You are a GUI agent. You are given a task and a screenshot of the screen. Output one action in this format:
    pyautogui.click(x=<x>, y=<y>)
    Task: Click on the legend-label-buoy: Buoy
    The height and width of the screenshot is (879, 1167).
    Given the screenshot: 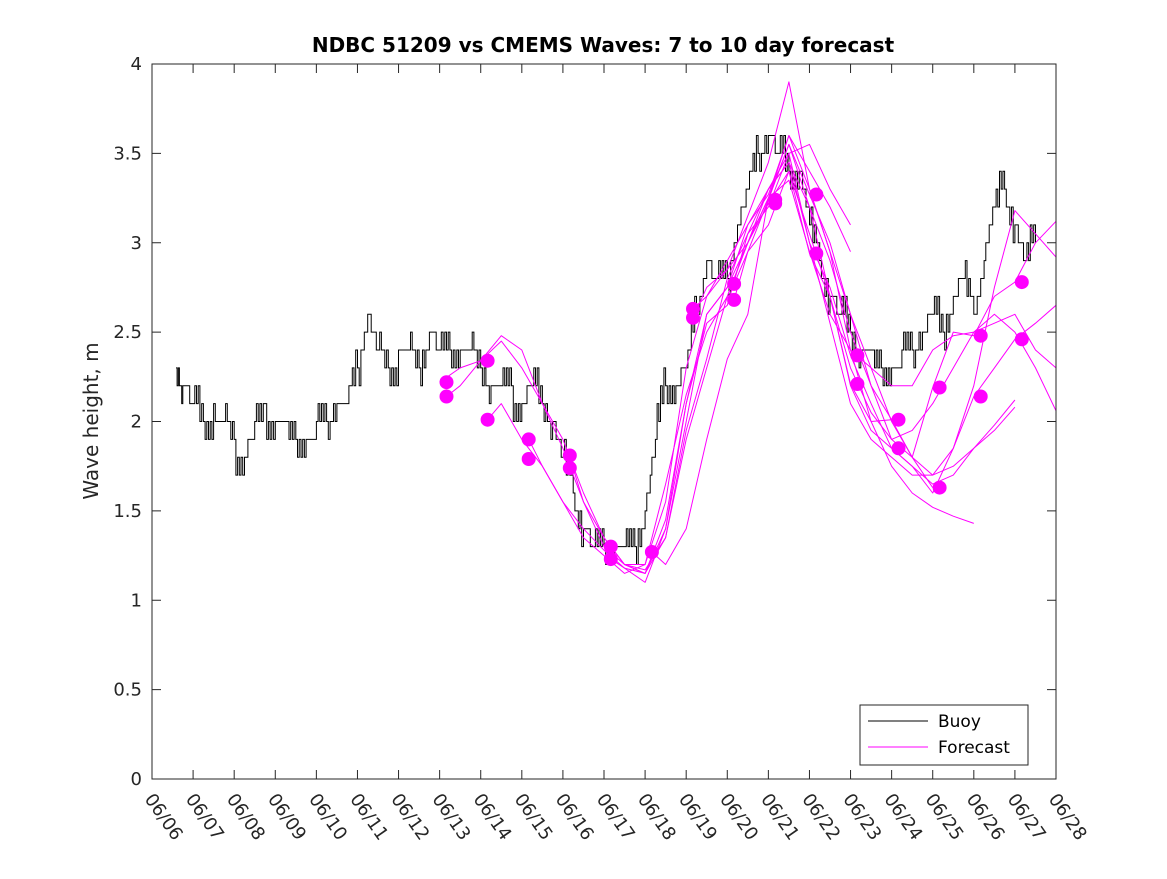 What is the action you would take?
    pyautogui.click(x=959, y=722)
    